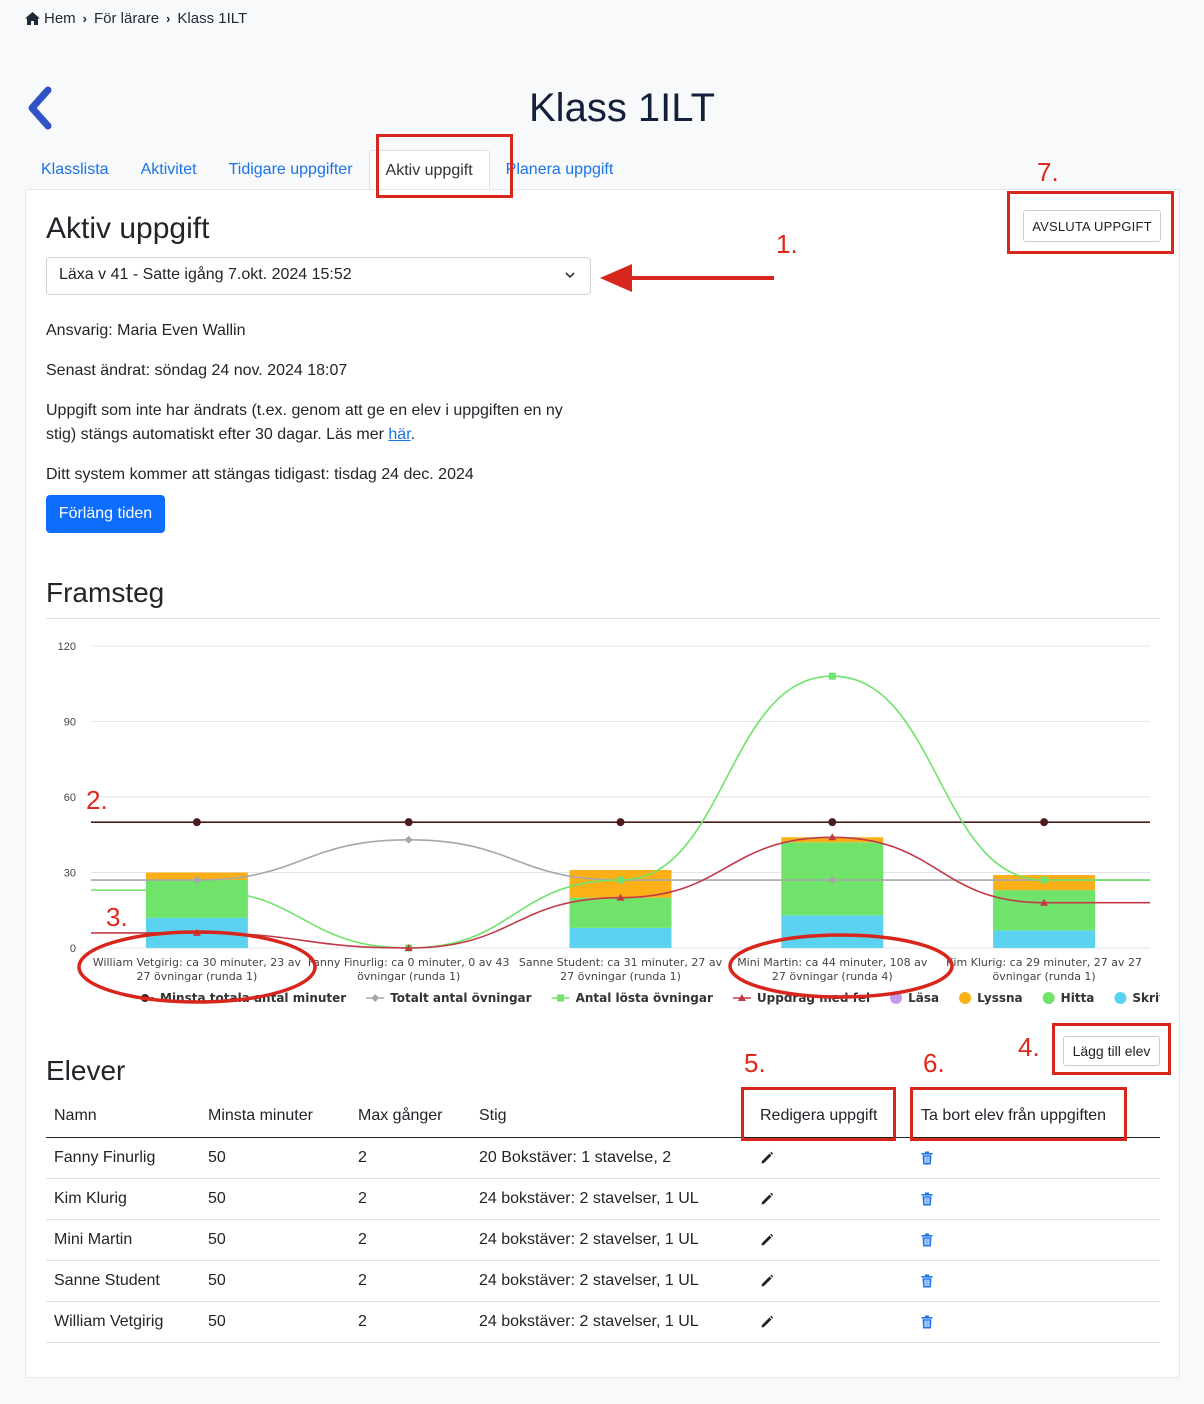  Describe the element at coordinates (408, 976) in the screenshot. I see `x-tick-label: övningar (runda 1)` at that location.